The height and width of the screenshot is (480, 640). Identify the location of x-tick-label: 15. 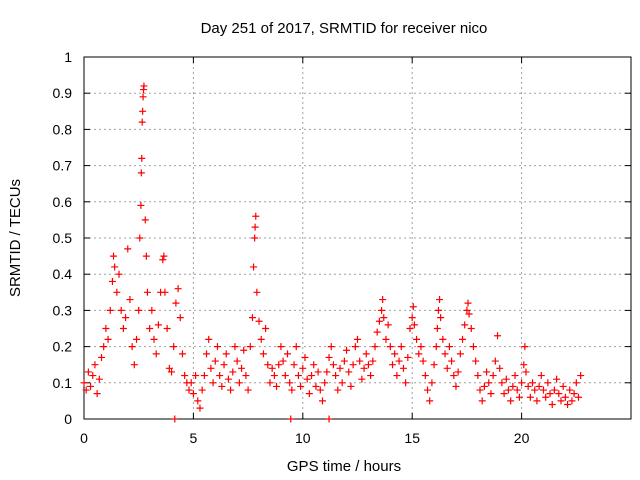
(412, 438).